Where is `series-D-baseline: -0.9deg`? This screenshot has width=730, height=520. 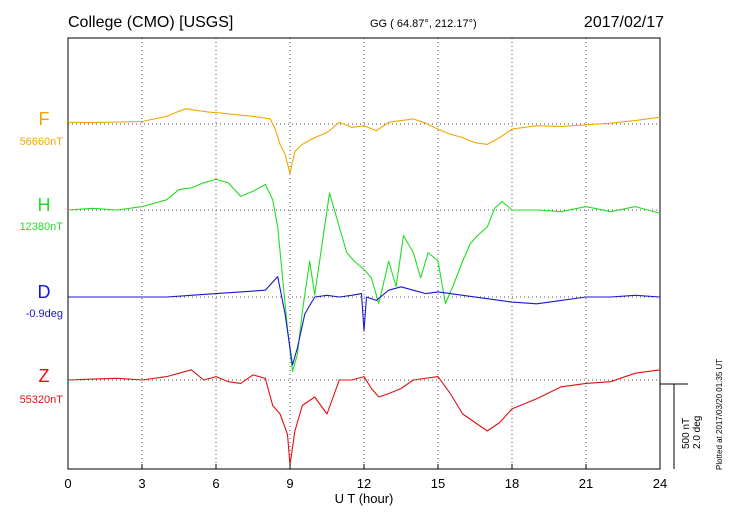
series-D-baseline: -0.9deg is located at coordinates (44, 314).